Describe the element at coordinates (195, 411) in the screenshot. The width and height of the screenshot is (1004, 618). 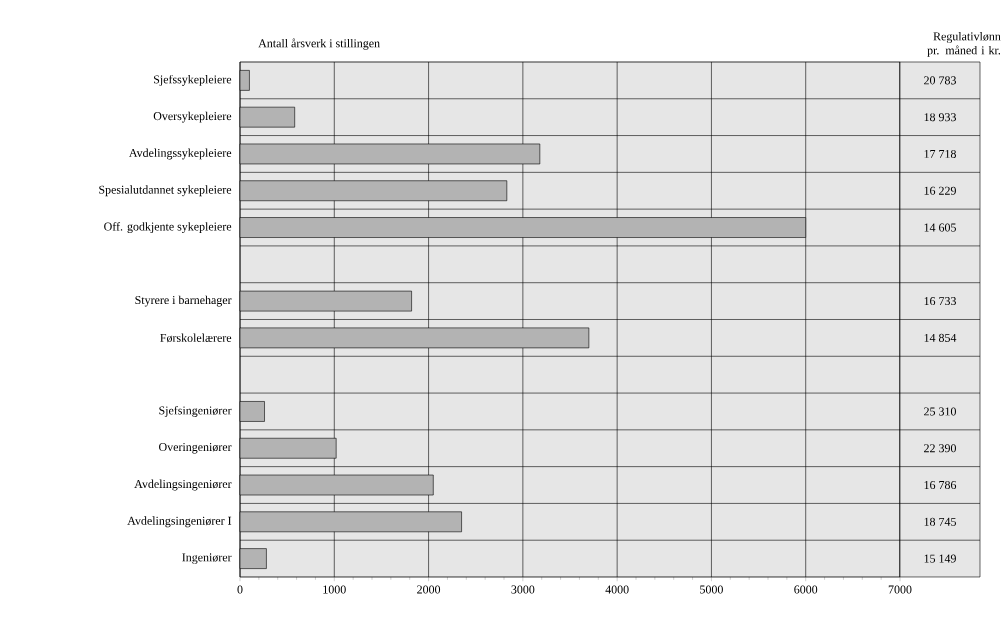
I see `y-tick-label: Sjefsingeniører` at that location.